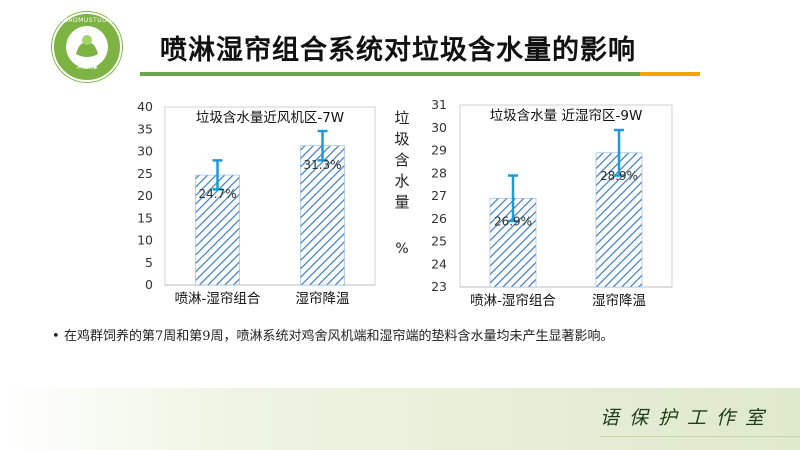 This screenshot has height=450, width=800. What do you see at coordinates (217, 194) in the screenshot?
I see `data-label: 24.7%` at bounding box center [217, 194].